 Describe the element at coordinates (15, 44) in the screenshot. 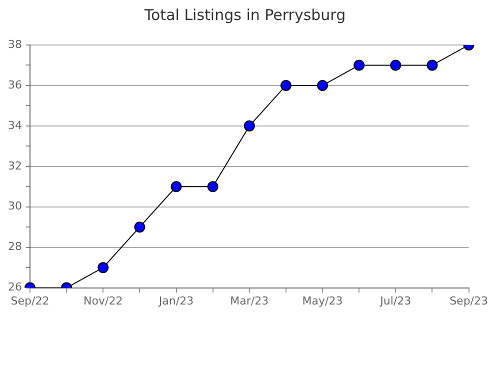

I see `y-tick-label: 38` at that location.